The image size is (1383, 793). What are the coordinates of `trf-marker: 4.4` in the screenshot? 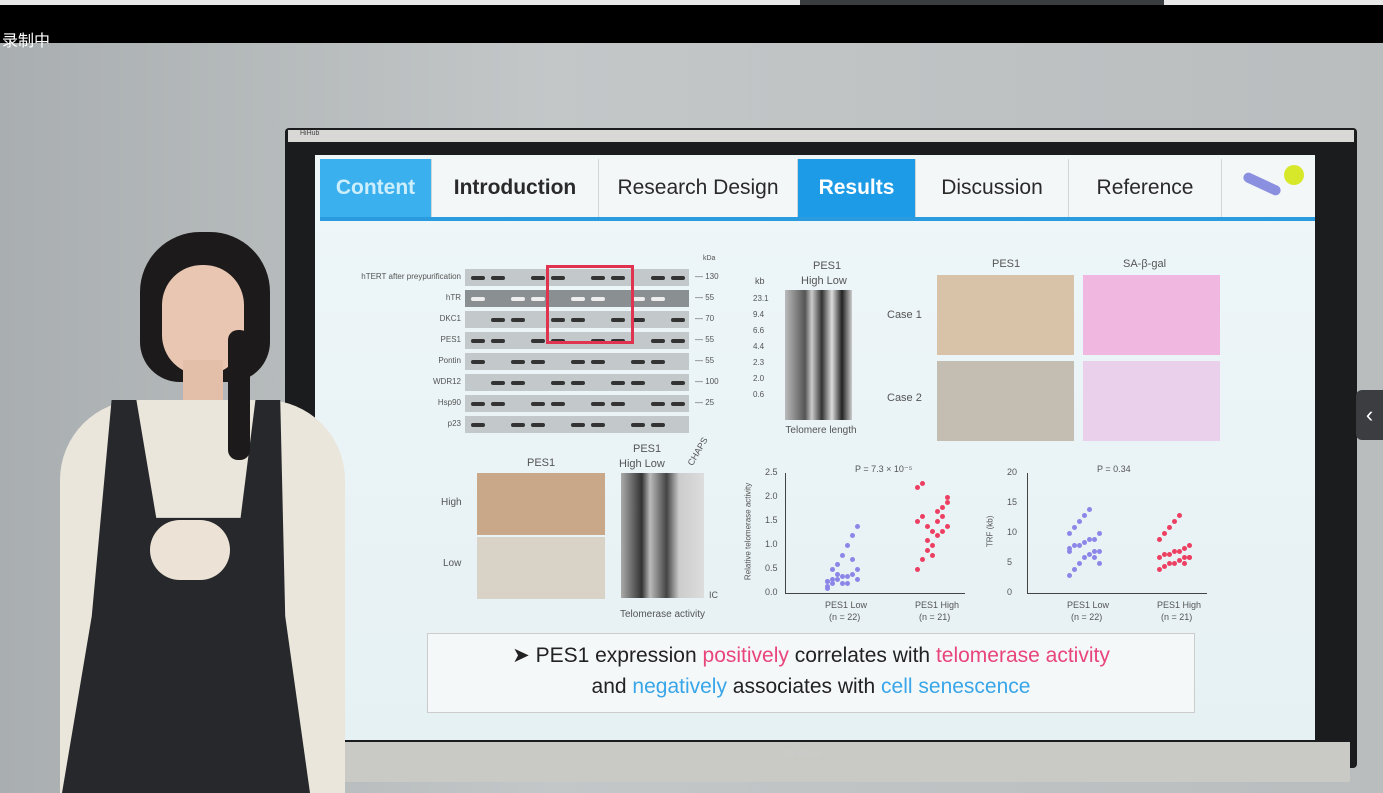 It's located at (759, 346).